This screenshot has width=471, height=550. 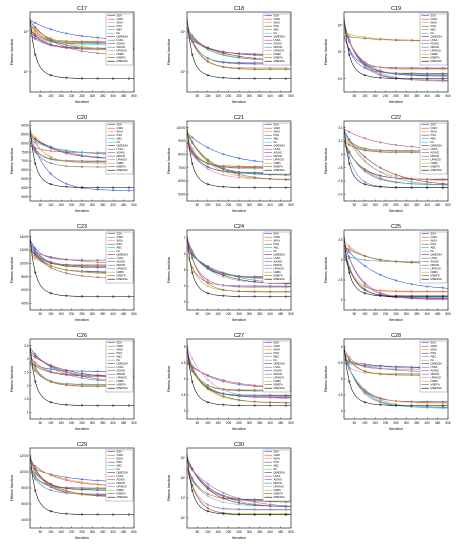 What do you see at coordinates (340, 240) in the screenshot?
I see `y-tick-label: 3.5` at bounding box center [340, 240].